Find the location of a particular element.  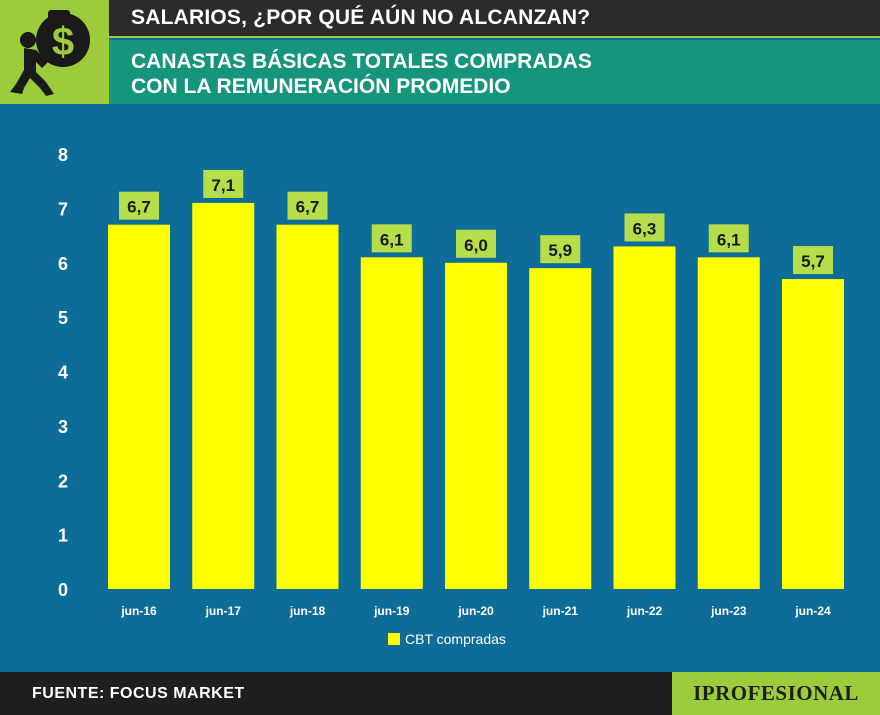

y-tick-label: 6 is located at coordinates (63, 264).